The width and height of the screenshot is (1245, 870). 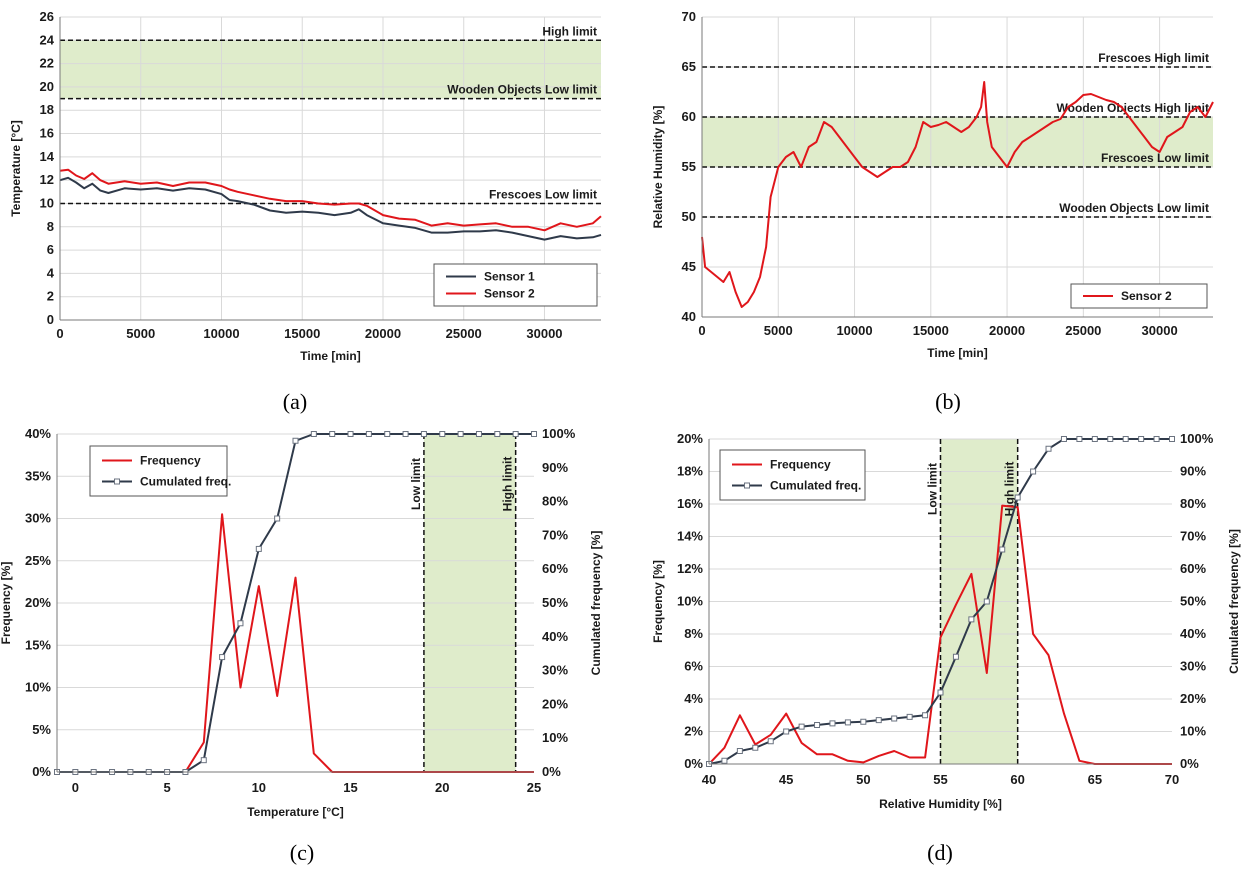 What do you see at coordinates (689, 316) in the screenshot?
I see `y-tick-label: 40` at bounding box center [689, 316].